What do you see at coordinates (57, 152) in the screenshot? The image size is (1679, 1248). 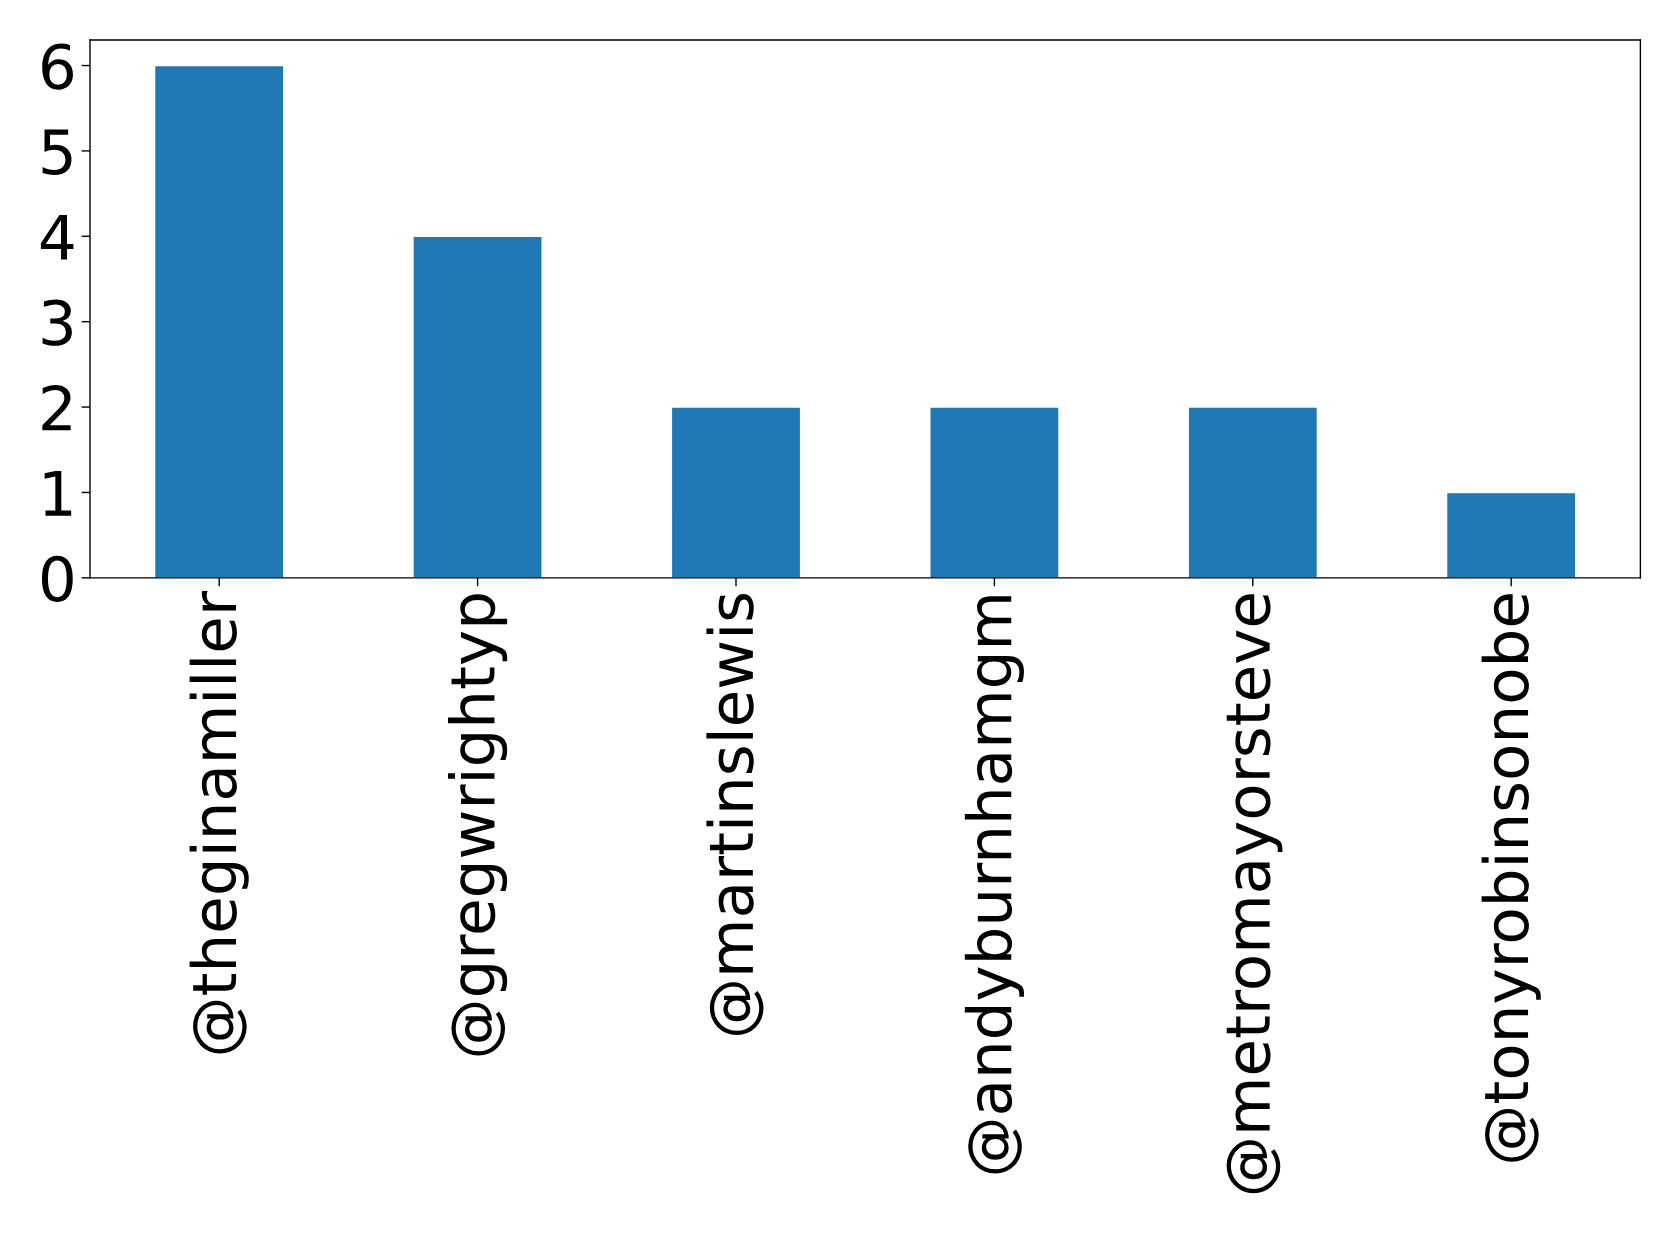 I see `y-tick-label: 5` at bounding box center [57, 152].